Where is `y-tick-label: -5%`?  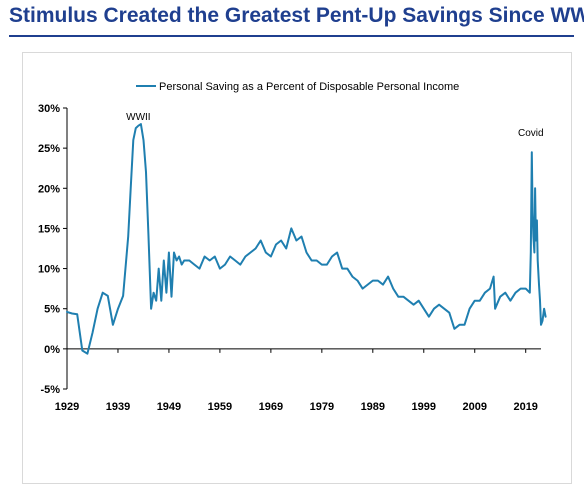 y-tick-label: -5% is located at coordinates (50, 390).